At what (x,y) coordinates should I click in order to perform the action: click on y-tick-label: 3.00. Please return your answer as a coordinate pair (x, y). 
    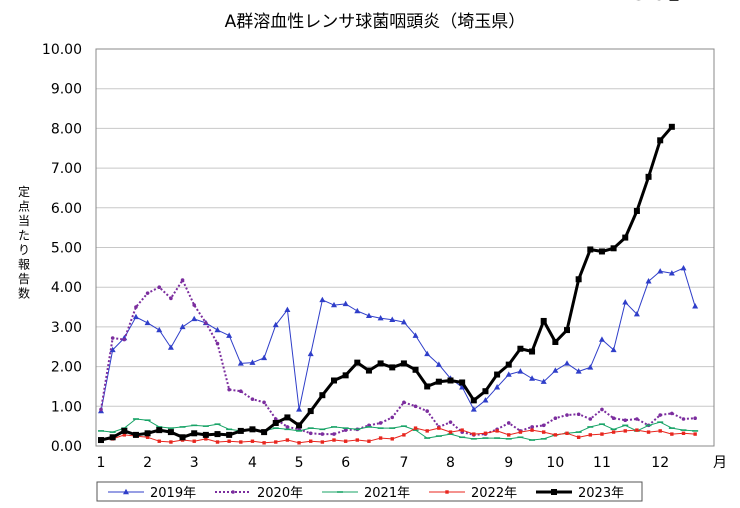
    Looking at the image, I should click on (66, 328).